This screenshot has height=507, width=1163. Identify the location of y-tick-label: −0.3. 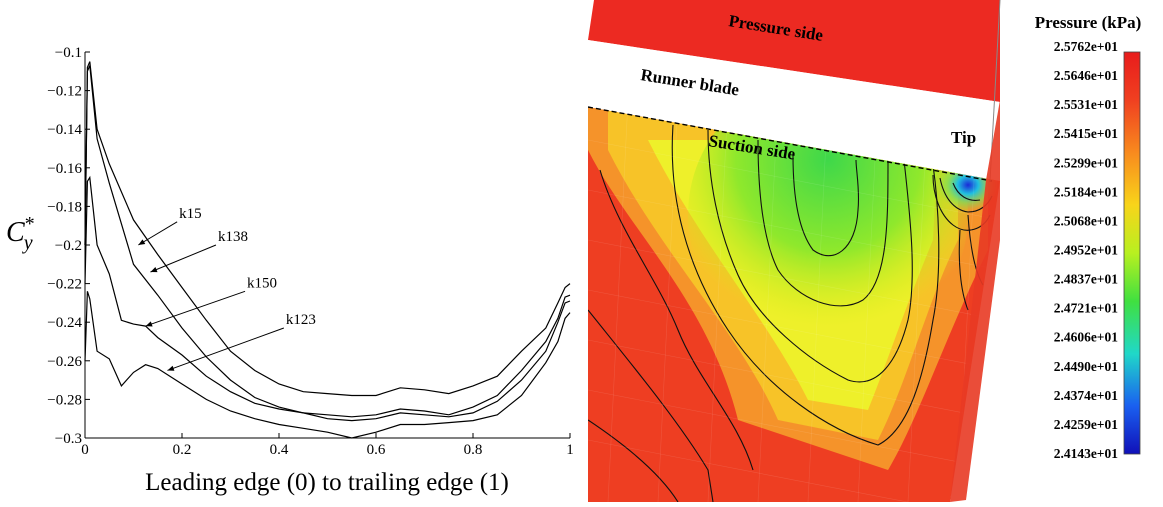
(68, 439).